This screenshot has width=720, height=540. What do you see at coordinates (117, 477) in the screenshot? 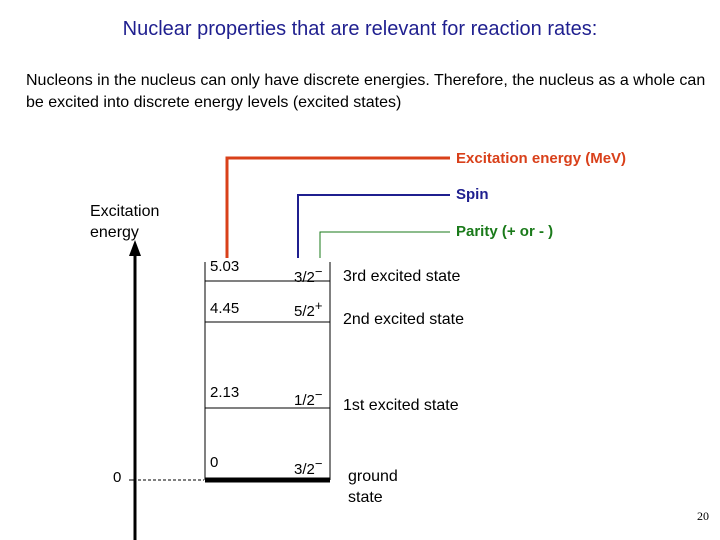
I see `axis-zero-label: 0` at bounding box center [117, 477].